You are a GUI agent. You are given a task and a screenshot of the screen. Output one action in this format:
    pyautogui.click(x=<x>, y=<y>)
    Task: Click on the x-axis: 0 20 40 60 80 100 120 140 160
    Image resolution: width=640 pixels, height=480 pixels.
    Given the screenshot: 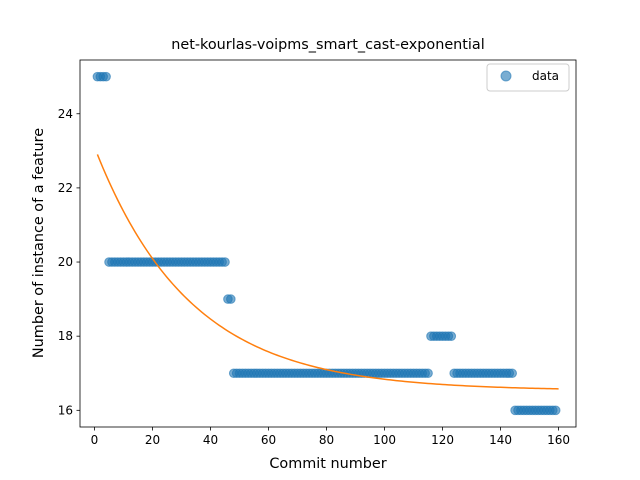 What is the action you would take?
    pyautogui.click(x=330, y=437)
    